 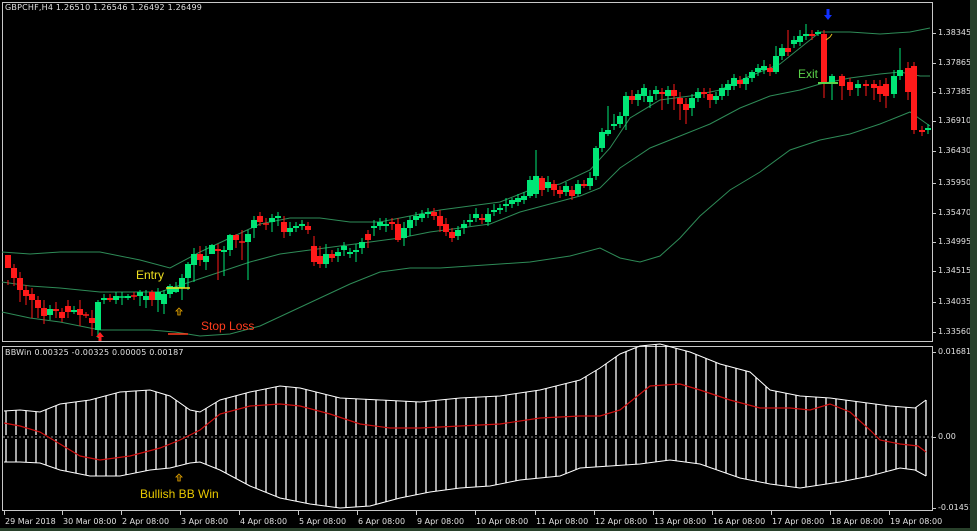 I want to click on time-label: 16 Apr 08:00, so click(x=739, y=521).